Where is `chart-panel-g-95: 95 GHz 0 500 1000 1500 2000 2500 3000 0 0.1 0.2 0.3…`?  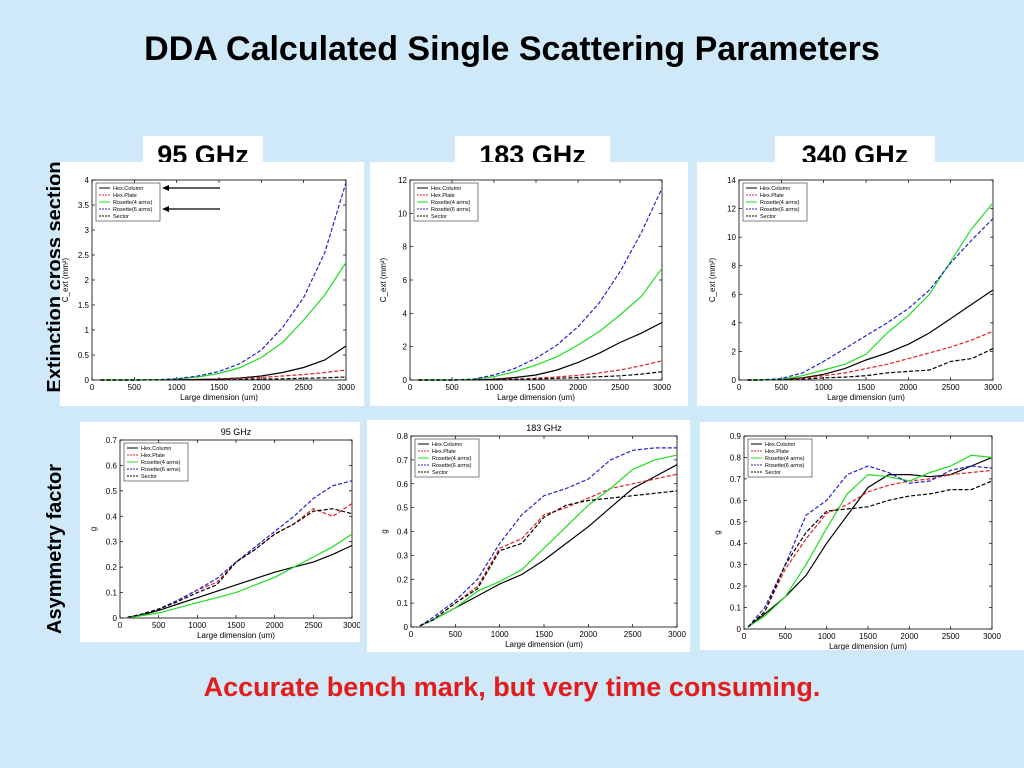
chart-panel-g-95: 95 GHz 0 500 1000 1500 2000 2500 3000 0 0.1 0.2 0.3… is located at coordinates (220, 532).